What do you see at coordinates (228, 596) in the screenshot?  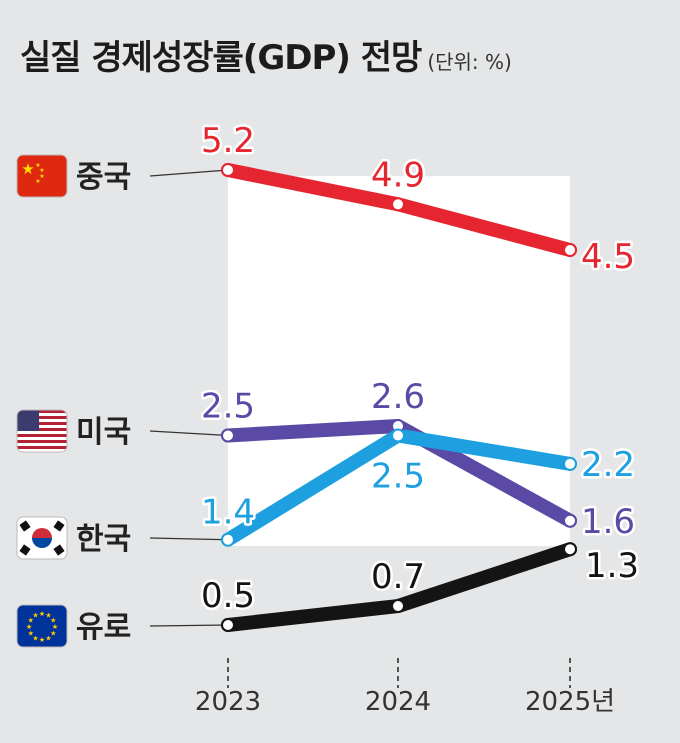 I see `data-label: 0.5` at bounding box center [228, 596].